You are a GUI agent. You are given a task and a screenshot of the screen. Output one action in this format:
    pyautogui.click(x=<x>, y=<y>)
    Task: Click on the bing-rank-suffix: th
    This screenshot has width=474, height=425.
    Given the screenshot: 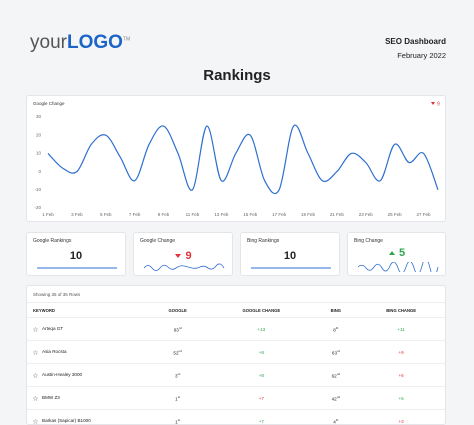 What is the action you would take?
    pyautogui.click(x=337, y=328)
    